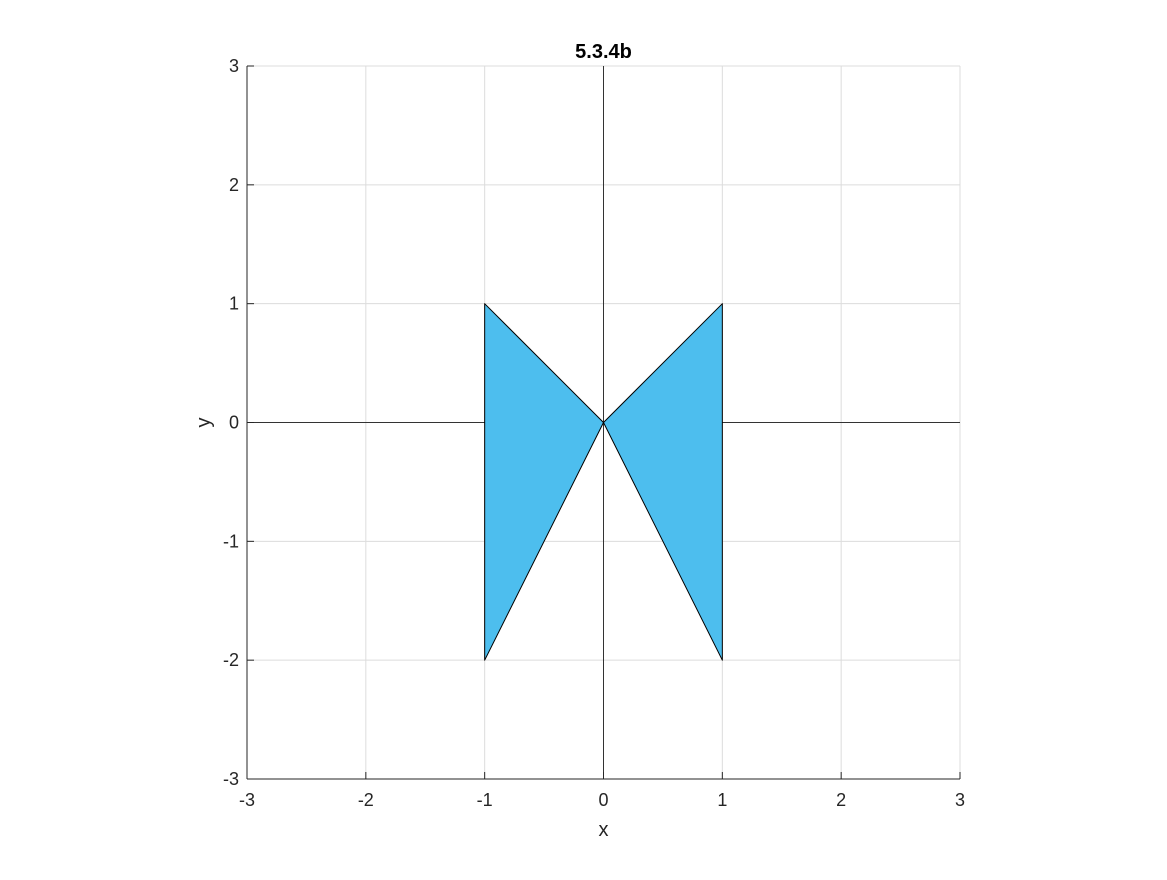 Image resolution: width=1167 pixels, height=880 pixels. I want to click on y-tick-label: 3, so click(234, 66).